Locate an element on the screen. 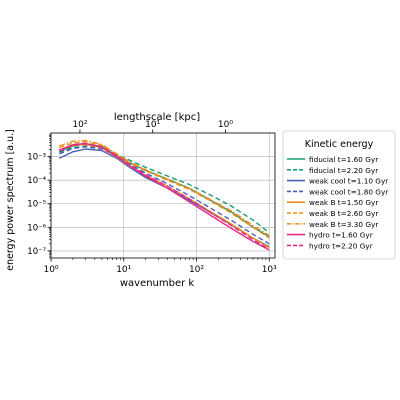 The width and height of the screenshot is (400, 400). legend-title: Kinetic energy is located at coordinates (339, 144).